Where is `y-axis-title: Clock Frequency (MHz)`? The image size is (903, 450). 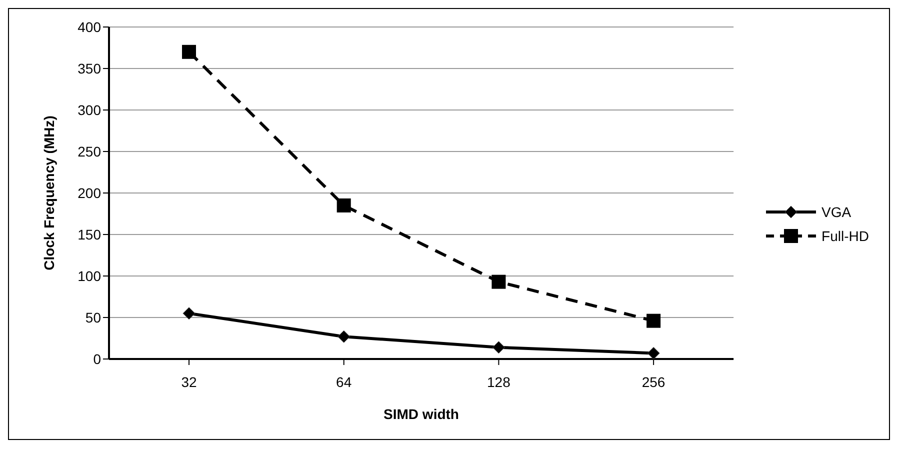 y-axis-title: Clock Frequency (MHz) is located at coordinates (48, 193).